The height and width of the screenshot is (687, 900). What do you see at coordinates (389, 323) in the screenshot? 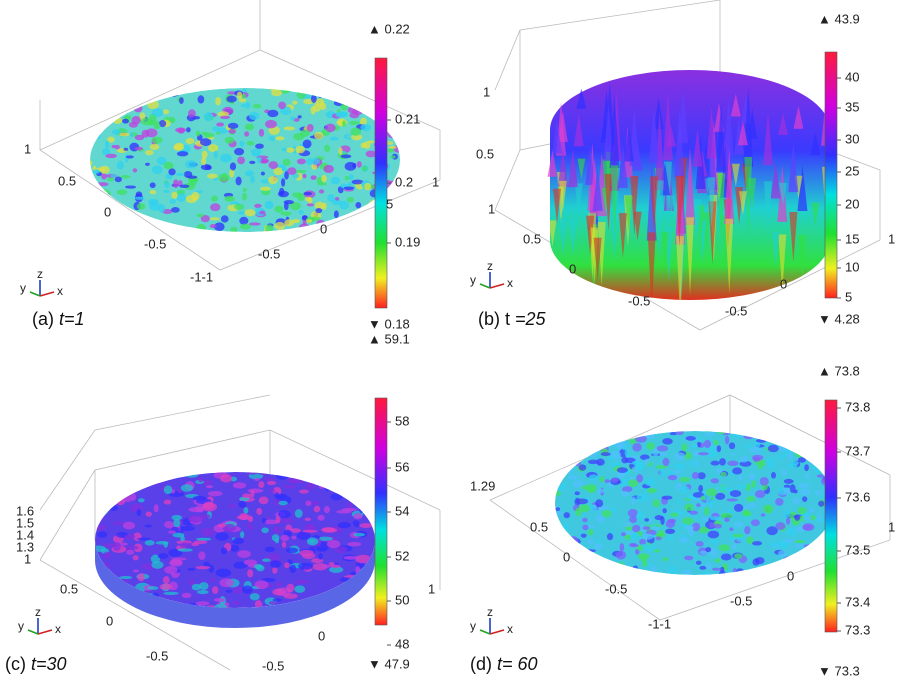
I see `colorbar-min: ▼ 0.18` at bounding box center [389, 323].